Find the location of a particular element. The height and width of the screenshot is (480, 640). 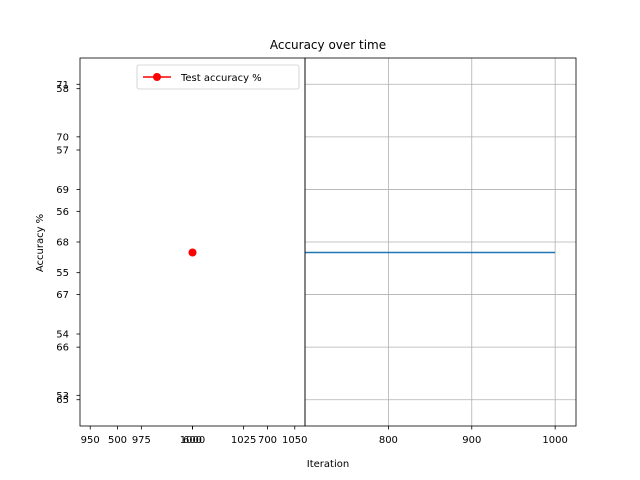

x-tick-label: 600 is located at coordinates (192, 440).